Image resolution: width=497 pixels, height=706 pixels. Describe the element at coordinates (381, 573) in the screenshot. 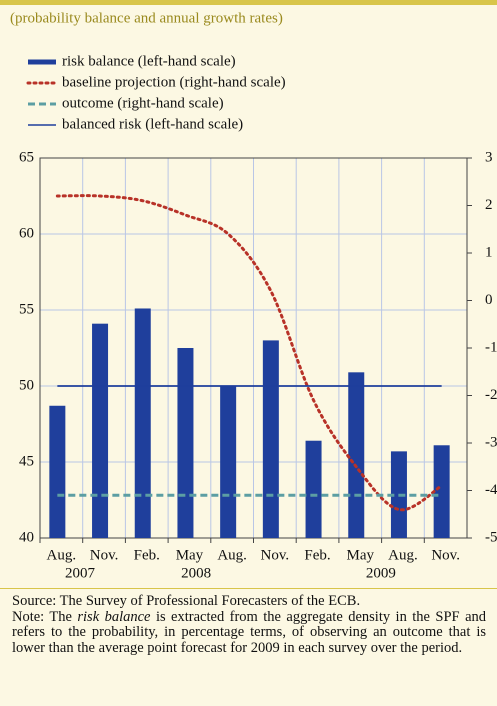

I see `year-label: 2009` at that location.